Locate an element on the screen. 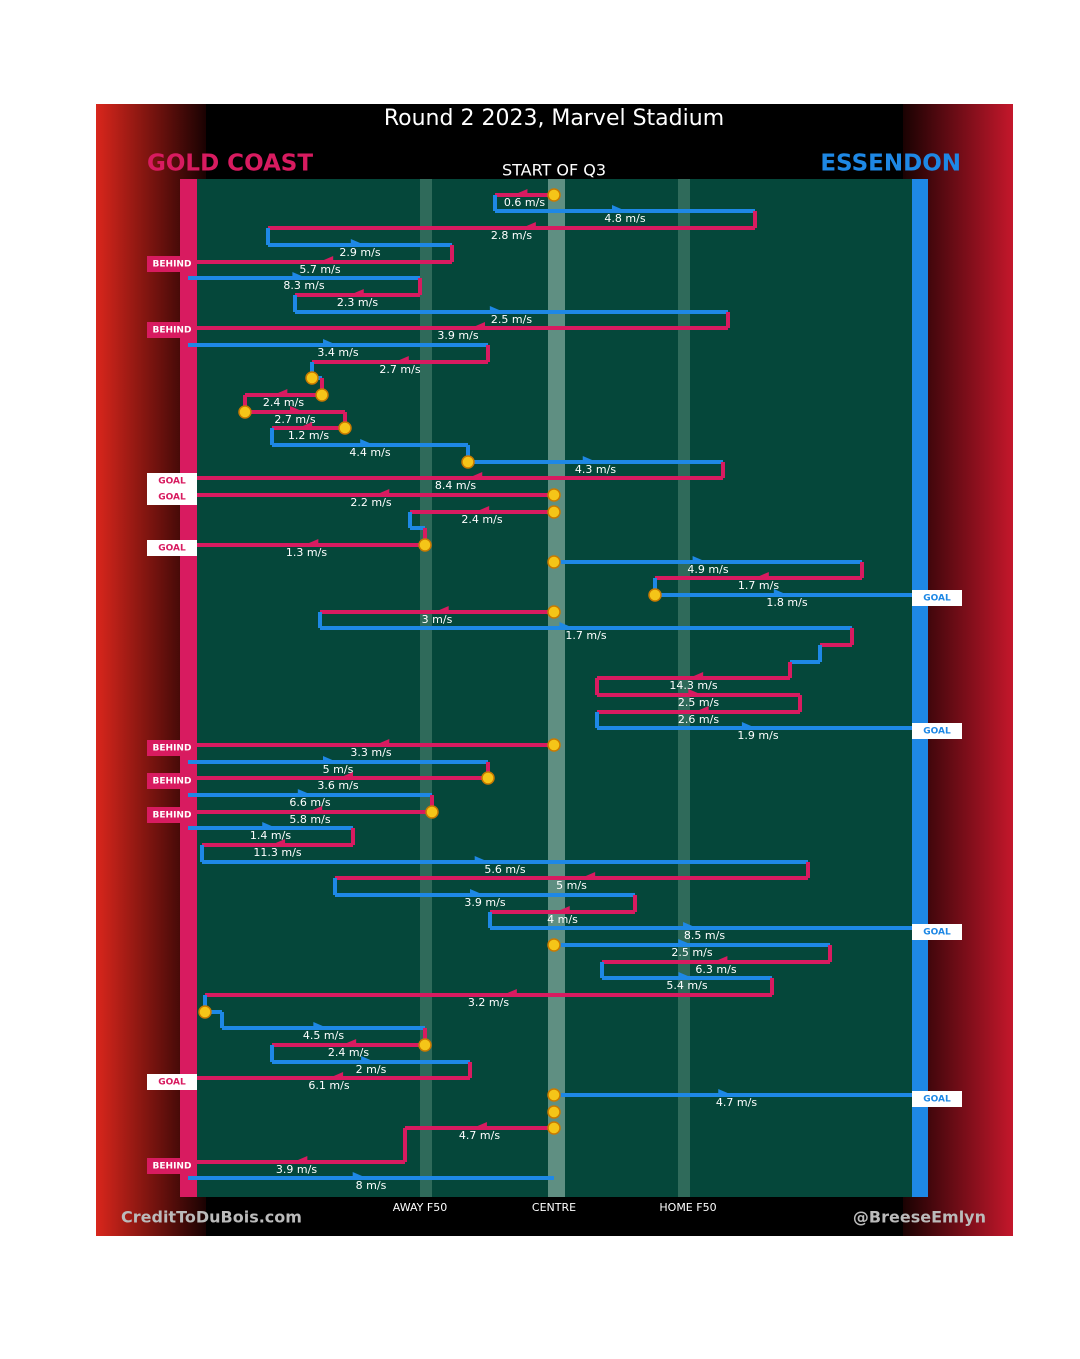 The height and width of the screenshot is (1359, 1080). speed-label: 5.4 m/s is located at coordinates (686, 985).